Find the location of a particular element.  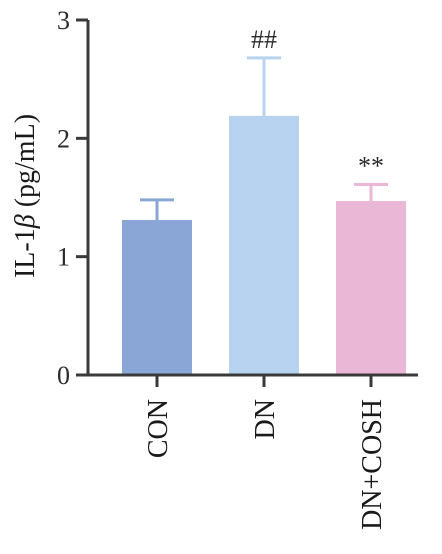

x-tick-label: DN is located at coordinates (265, 419).